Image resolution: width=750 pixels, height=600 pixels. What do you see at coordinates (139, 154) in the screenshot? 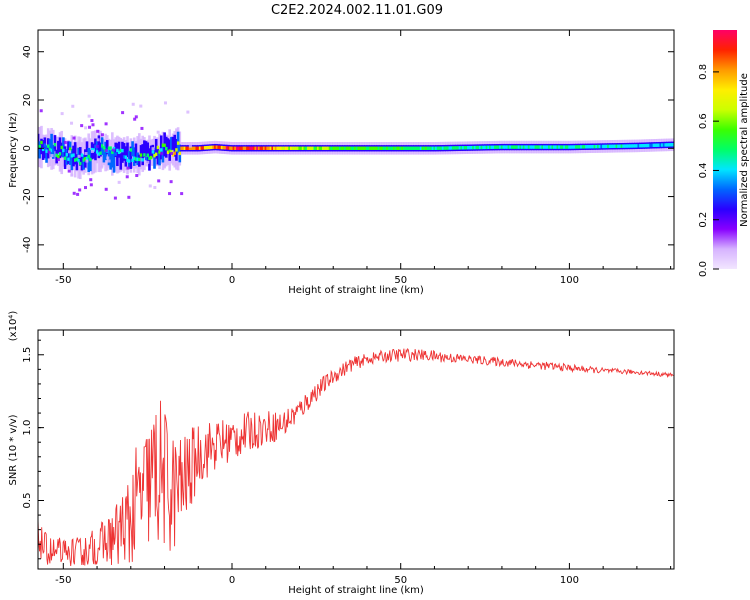
I see `spectrogram-halo` at bounding box center [139, 154].